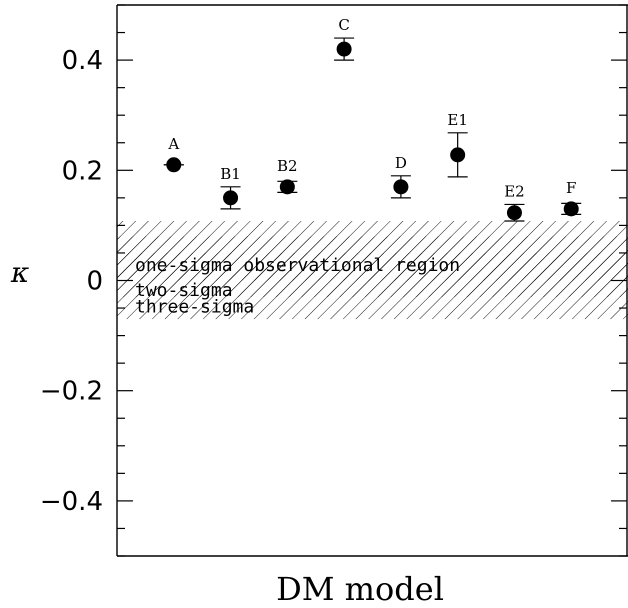 The width and height of the screenshot is (628, 608). Describe the element at coordinates (287, 176) in the screenshot. I see `data-point-B2: B2` at that location.